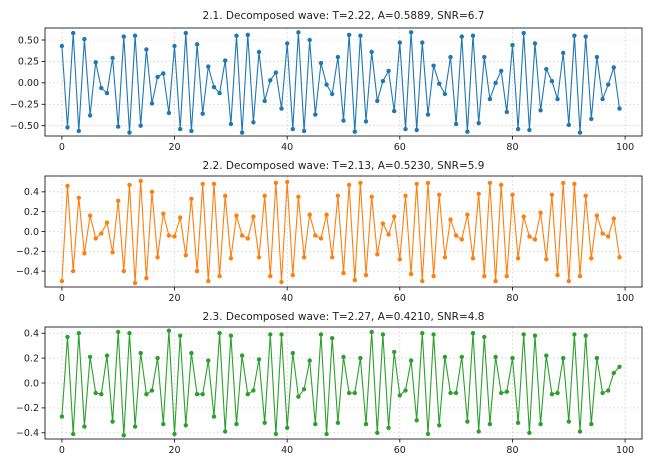  I want to click on y-tick-label: 0.4, so click(31, 334).